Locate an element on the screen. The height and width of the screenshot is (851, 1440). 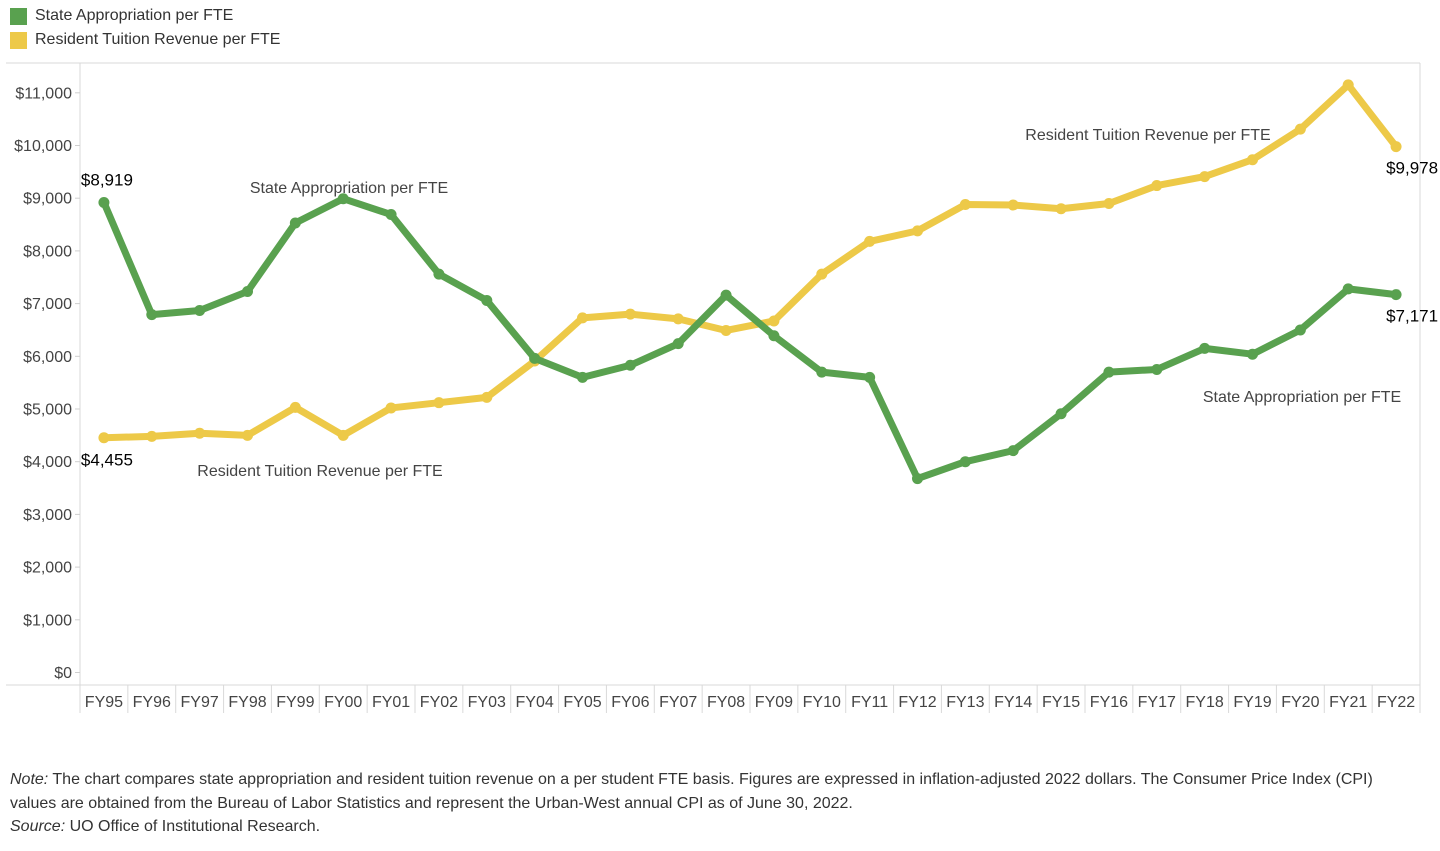
x-tick-label: FY10 is located at coordinates (822, 702).